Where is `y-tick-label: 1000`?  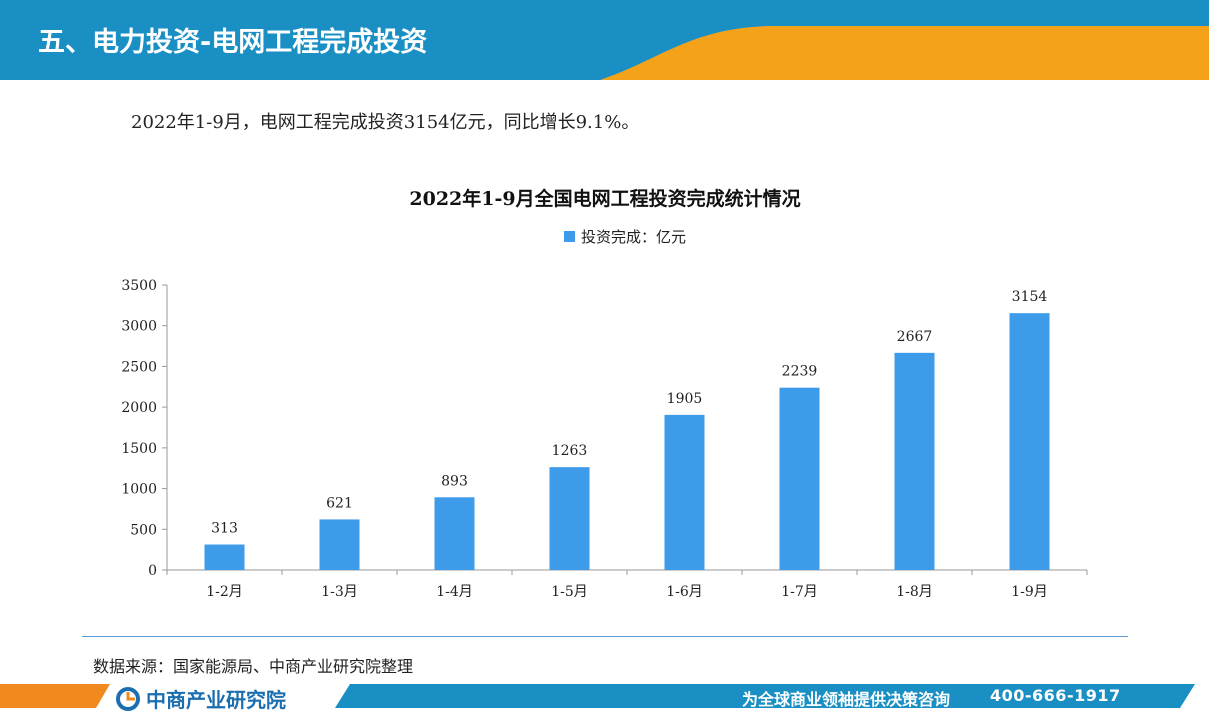 y-tick-label: 1000 is located at coordinates (139, 490).